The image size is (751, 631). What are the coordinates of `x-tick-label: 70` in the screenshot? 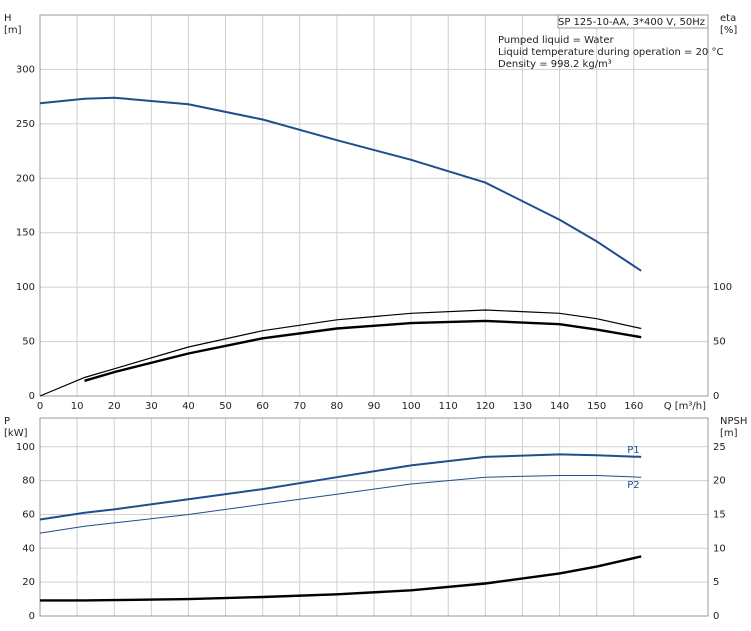 It's located at (299, 406).